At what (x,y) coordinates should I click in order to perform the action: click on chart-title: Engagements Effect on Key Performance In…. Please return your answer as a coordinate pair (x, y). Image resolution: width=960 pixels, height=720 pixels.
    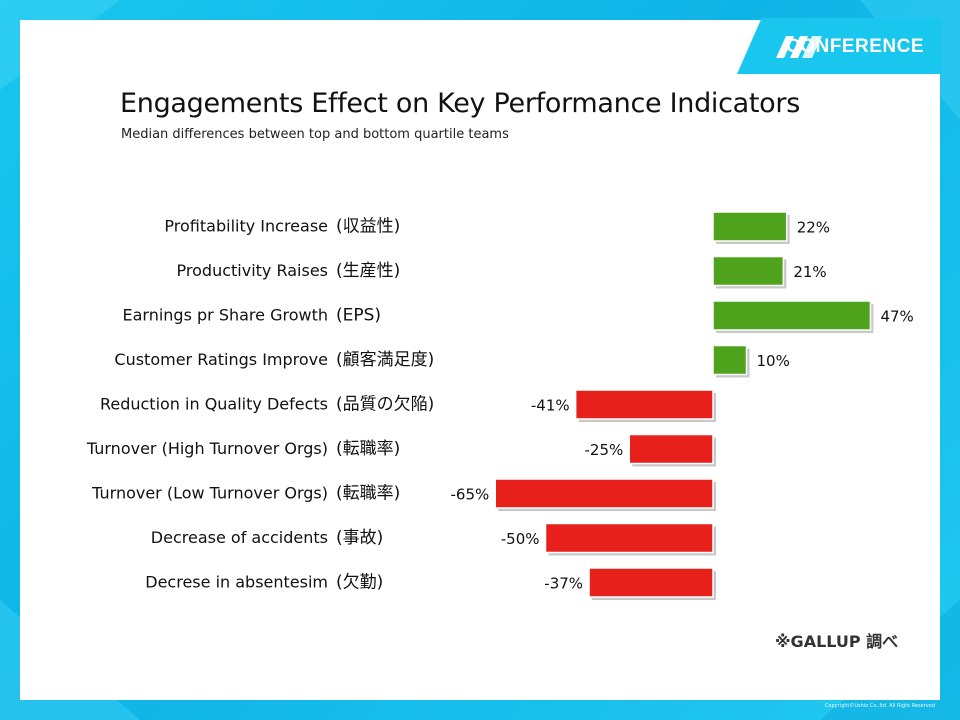
    Looking at the image, I should click on (460, 103).